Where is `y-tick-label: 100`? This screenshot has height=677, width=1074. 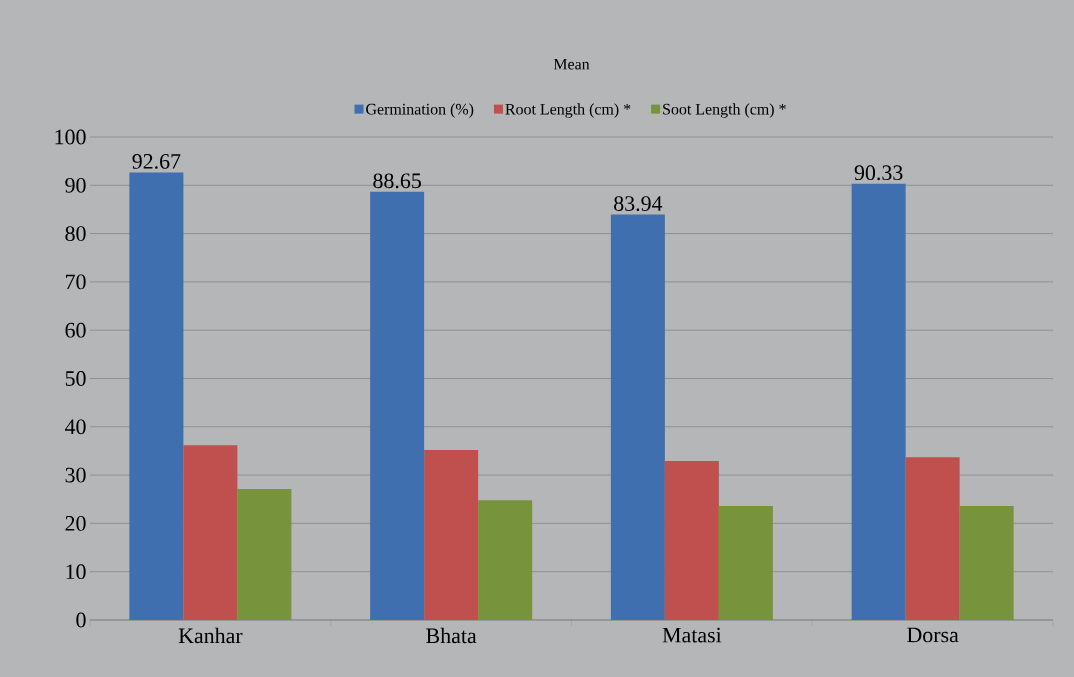 y-tick-label: 100 is located at coordinates (70, 137).